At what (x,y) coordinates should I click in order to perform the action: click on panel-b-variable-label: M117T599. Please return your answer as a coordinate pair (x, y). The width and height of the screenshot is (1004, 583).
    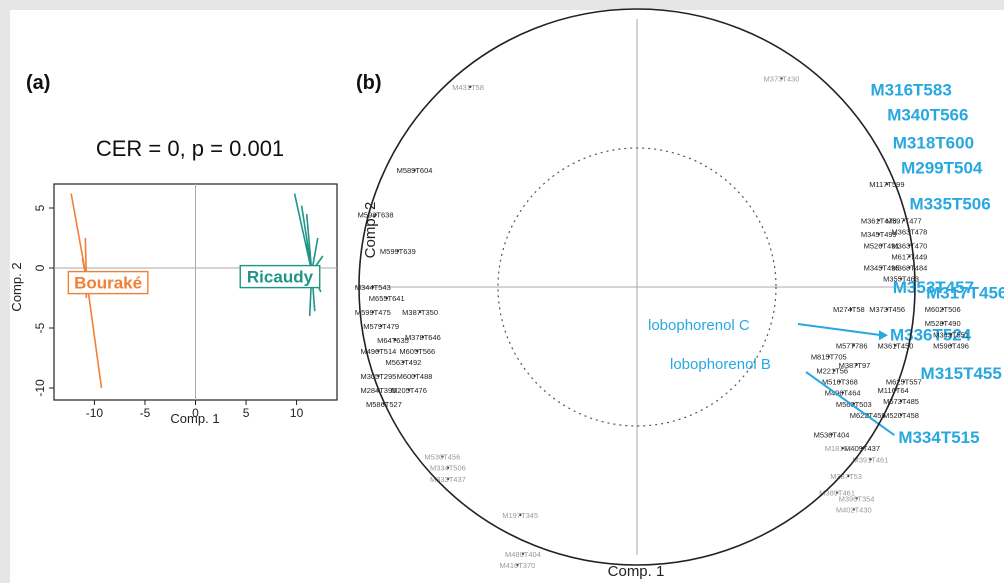
    Looking at the image, I should click on (886, 184).